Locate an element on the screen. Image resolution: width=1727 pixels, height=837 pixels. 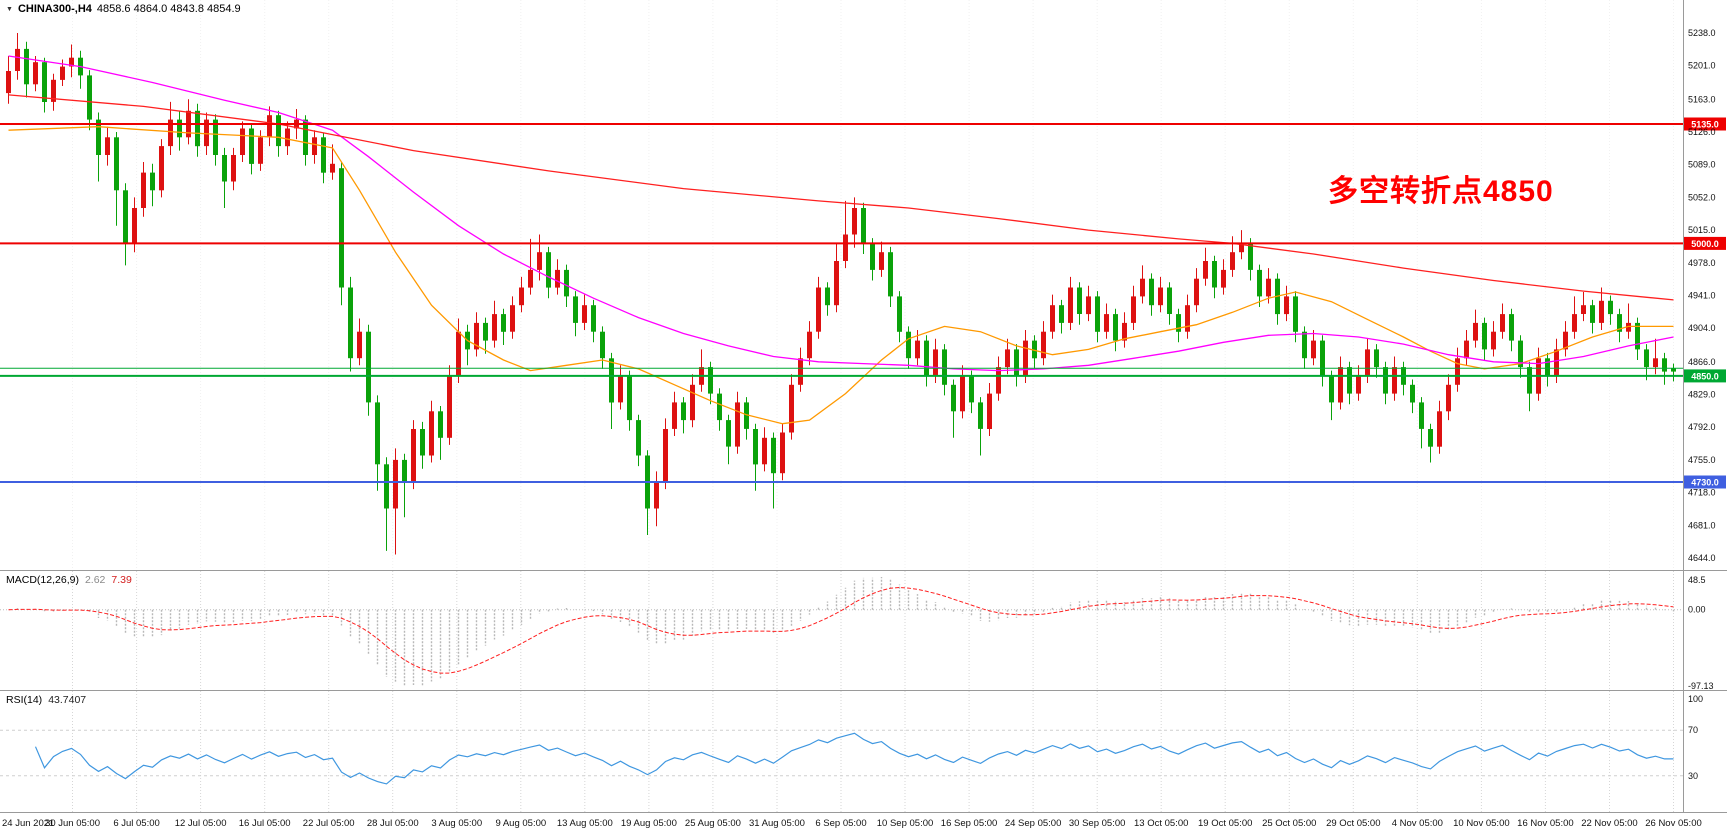
chart-annotation: 多空转折点4850 is located at coordinates (1441, 191).